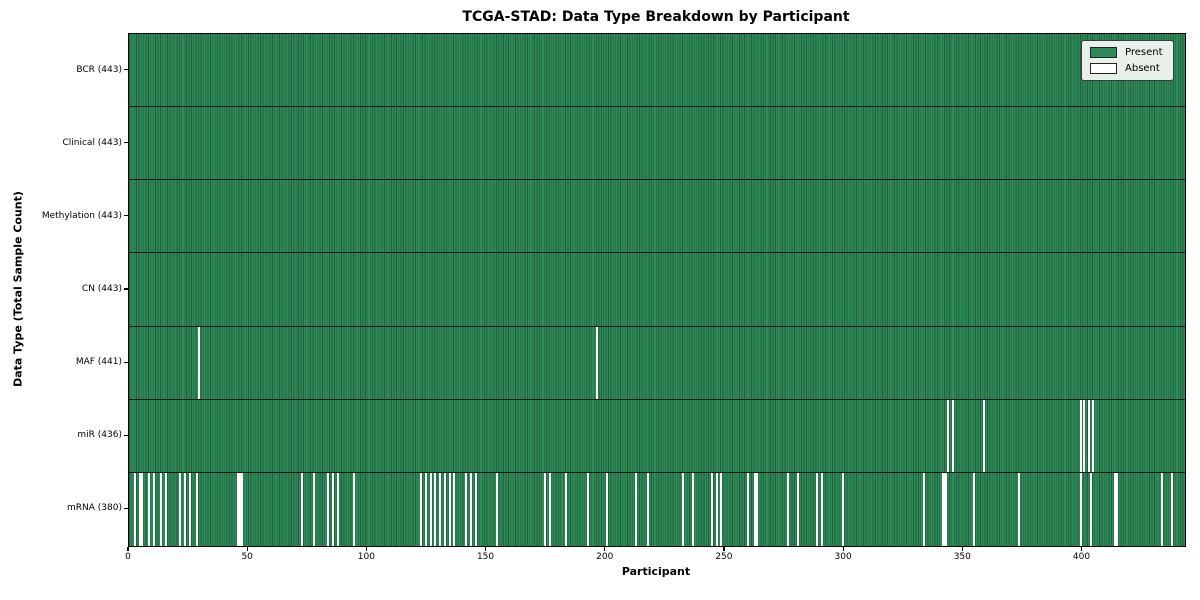 The width and height of the screenshot is (1200, 600). I want to click on y-tick-label-MAF: MAF (441), so click(98, 362).